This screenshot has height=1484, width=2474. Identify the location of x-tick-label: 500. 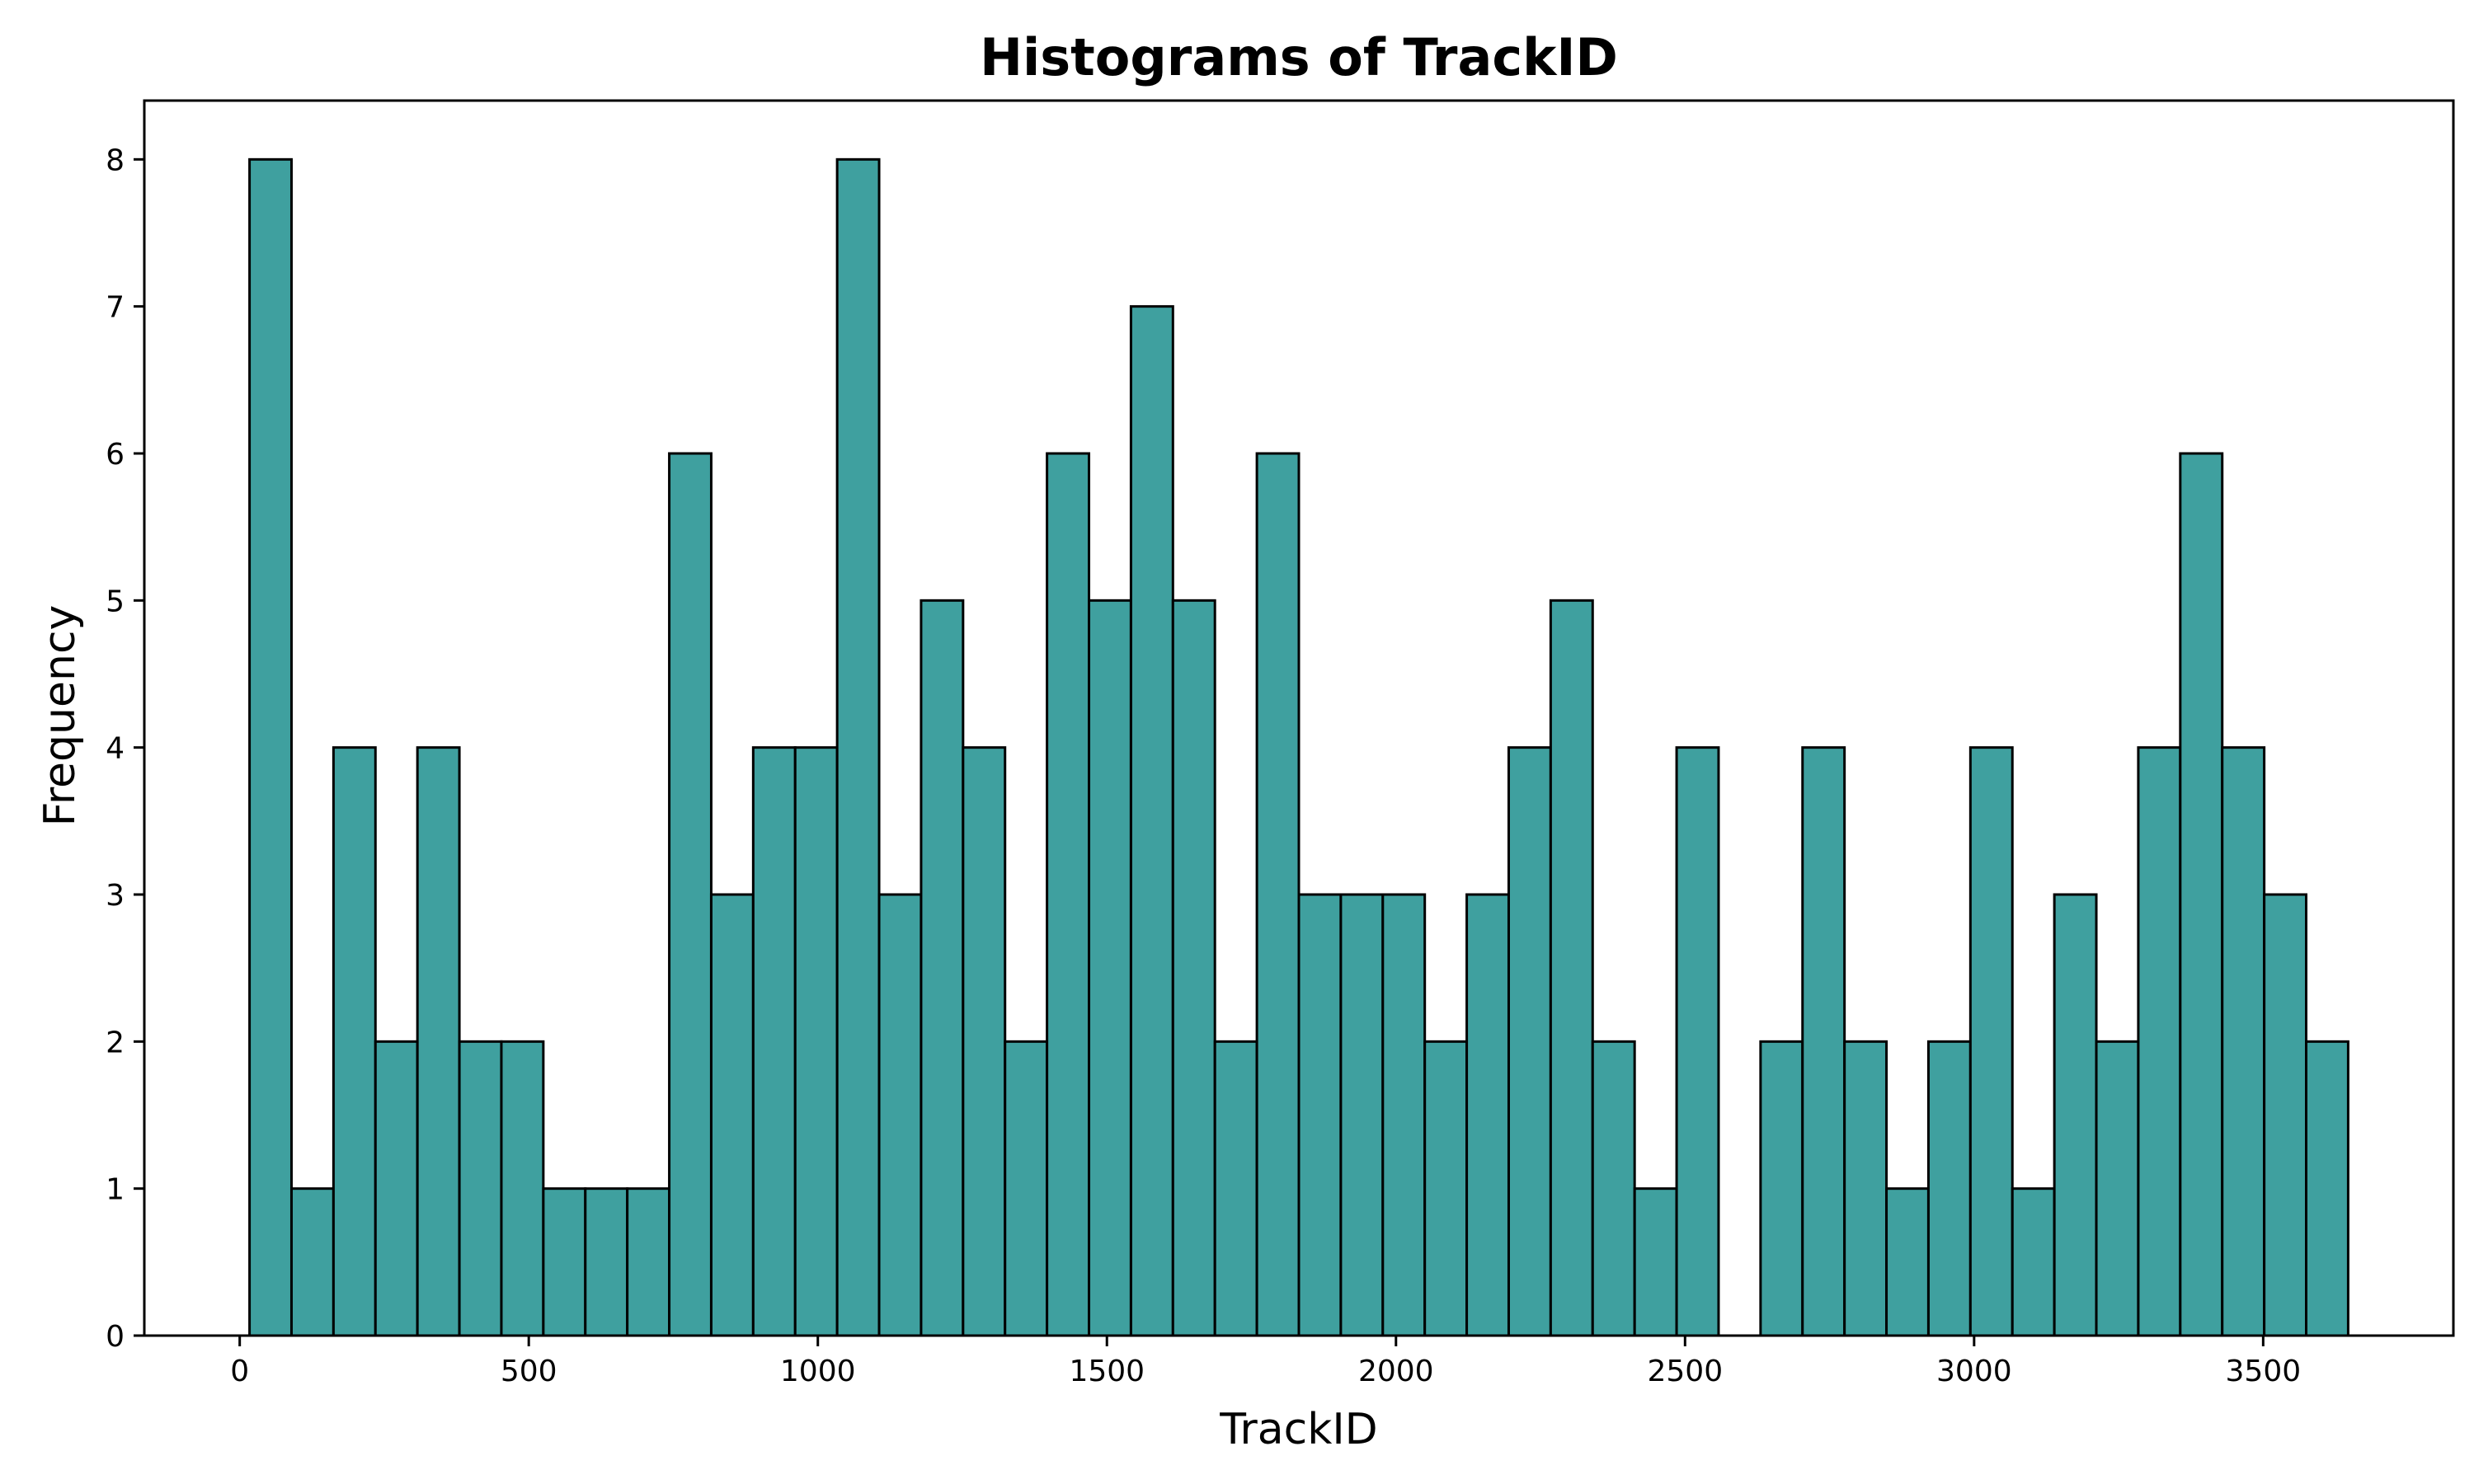
(529, 1371).